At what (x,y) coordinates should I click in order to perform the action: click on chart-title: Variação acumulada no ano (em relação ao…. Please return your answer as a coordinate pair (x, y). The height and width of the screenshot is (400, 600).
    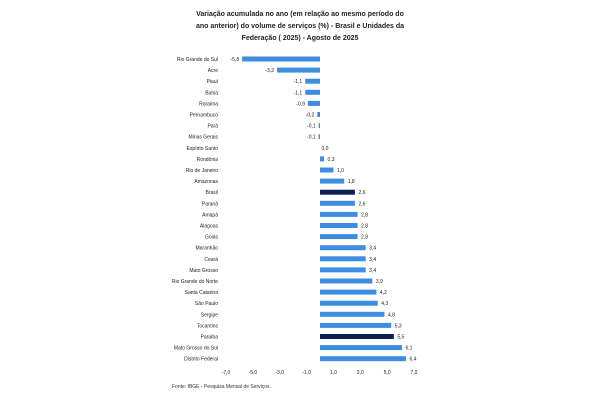
    Looking at the image, I should click on (300, 27).